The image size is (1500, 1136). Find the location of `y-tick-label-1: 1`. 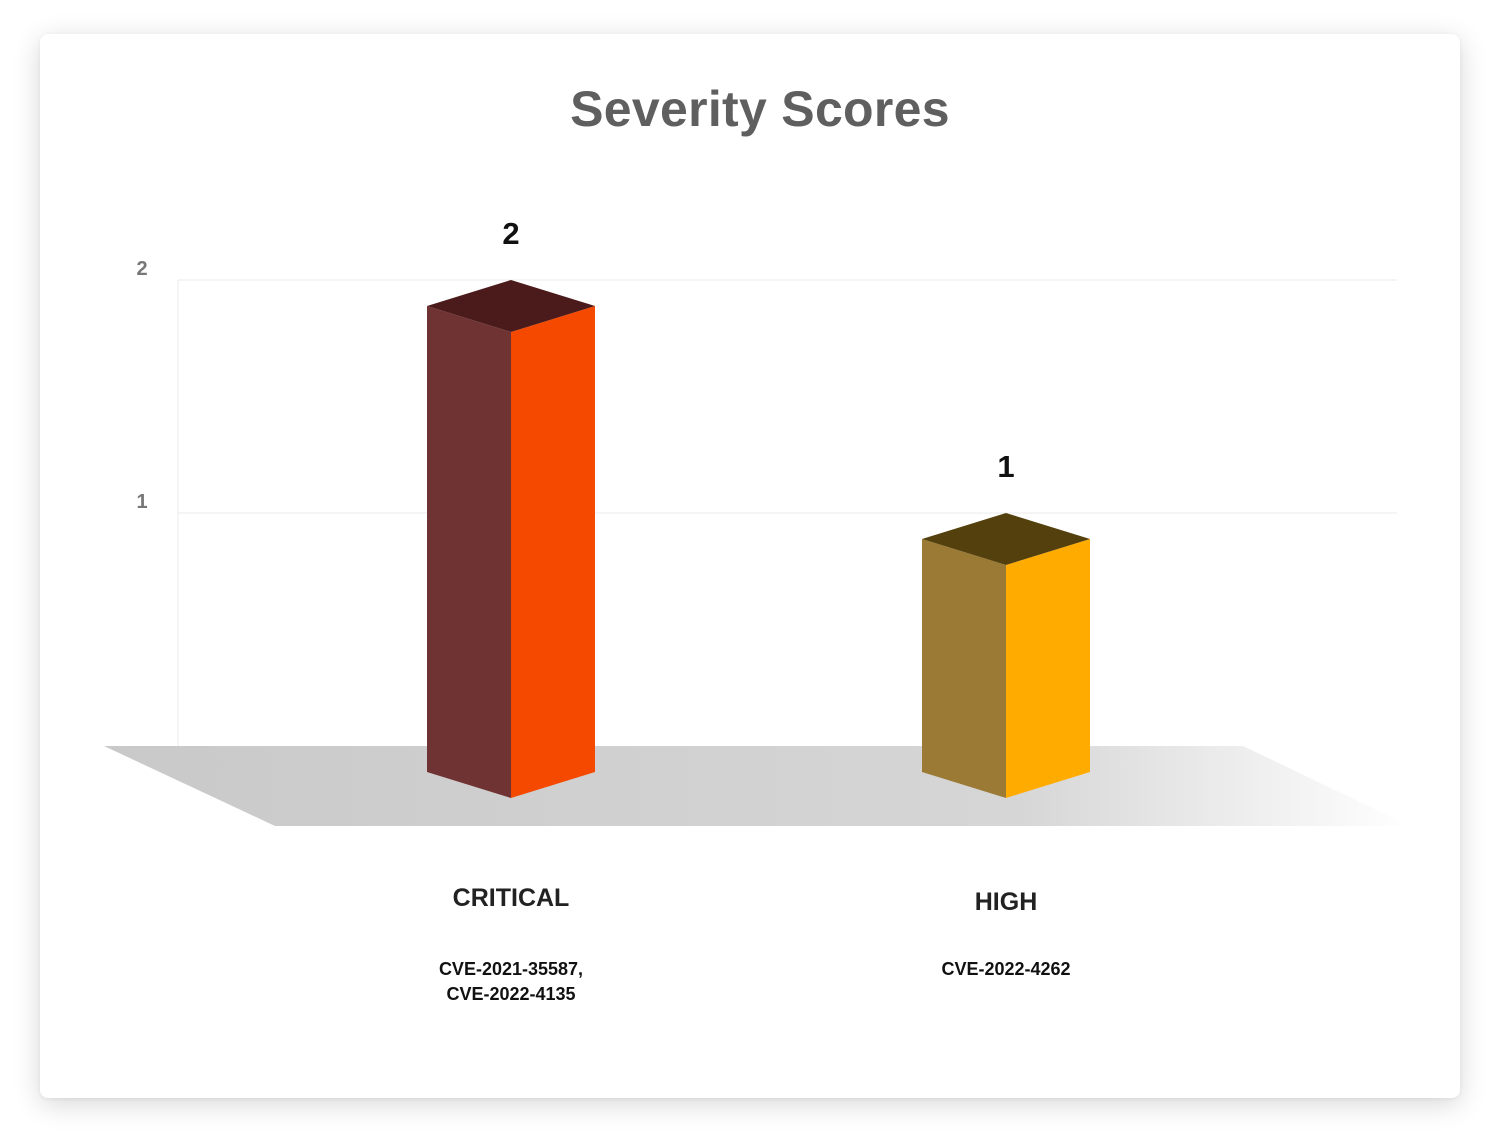

y-tick-label-1: 1 is located at coordinates (141, 502).